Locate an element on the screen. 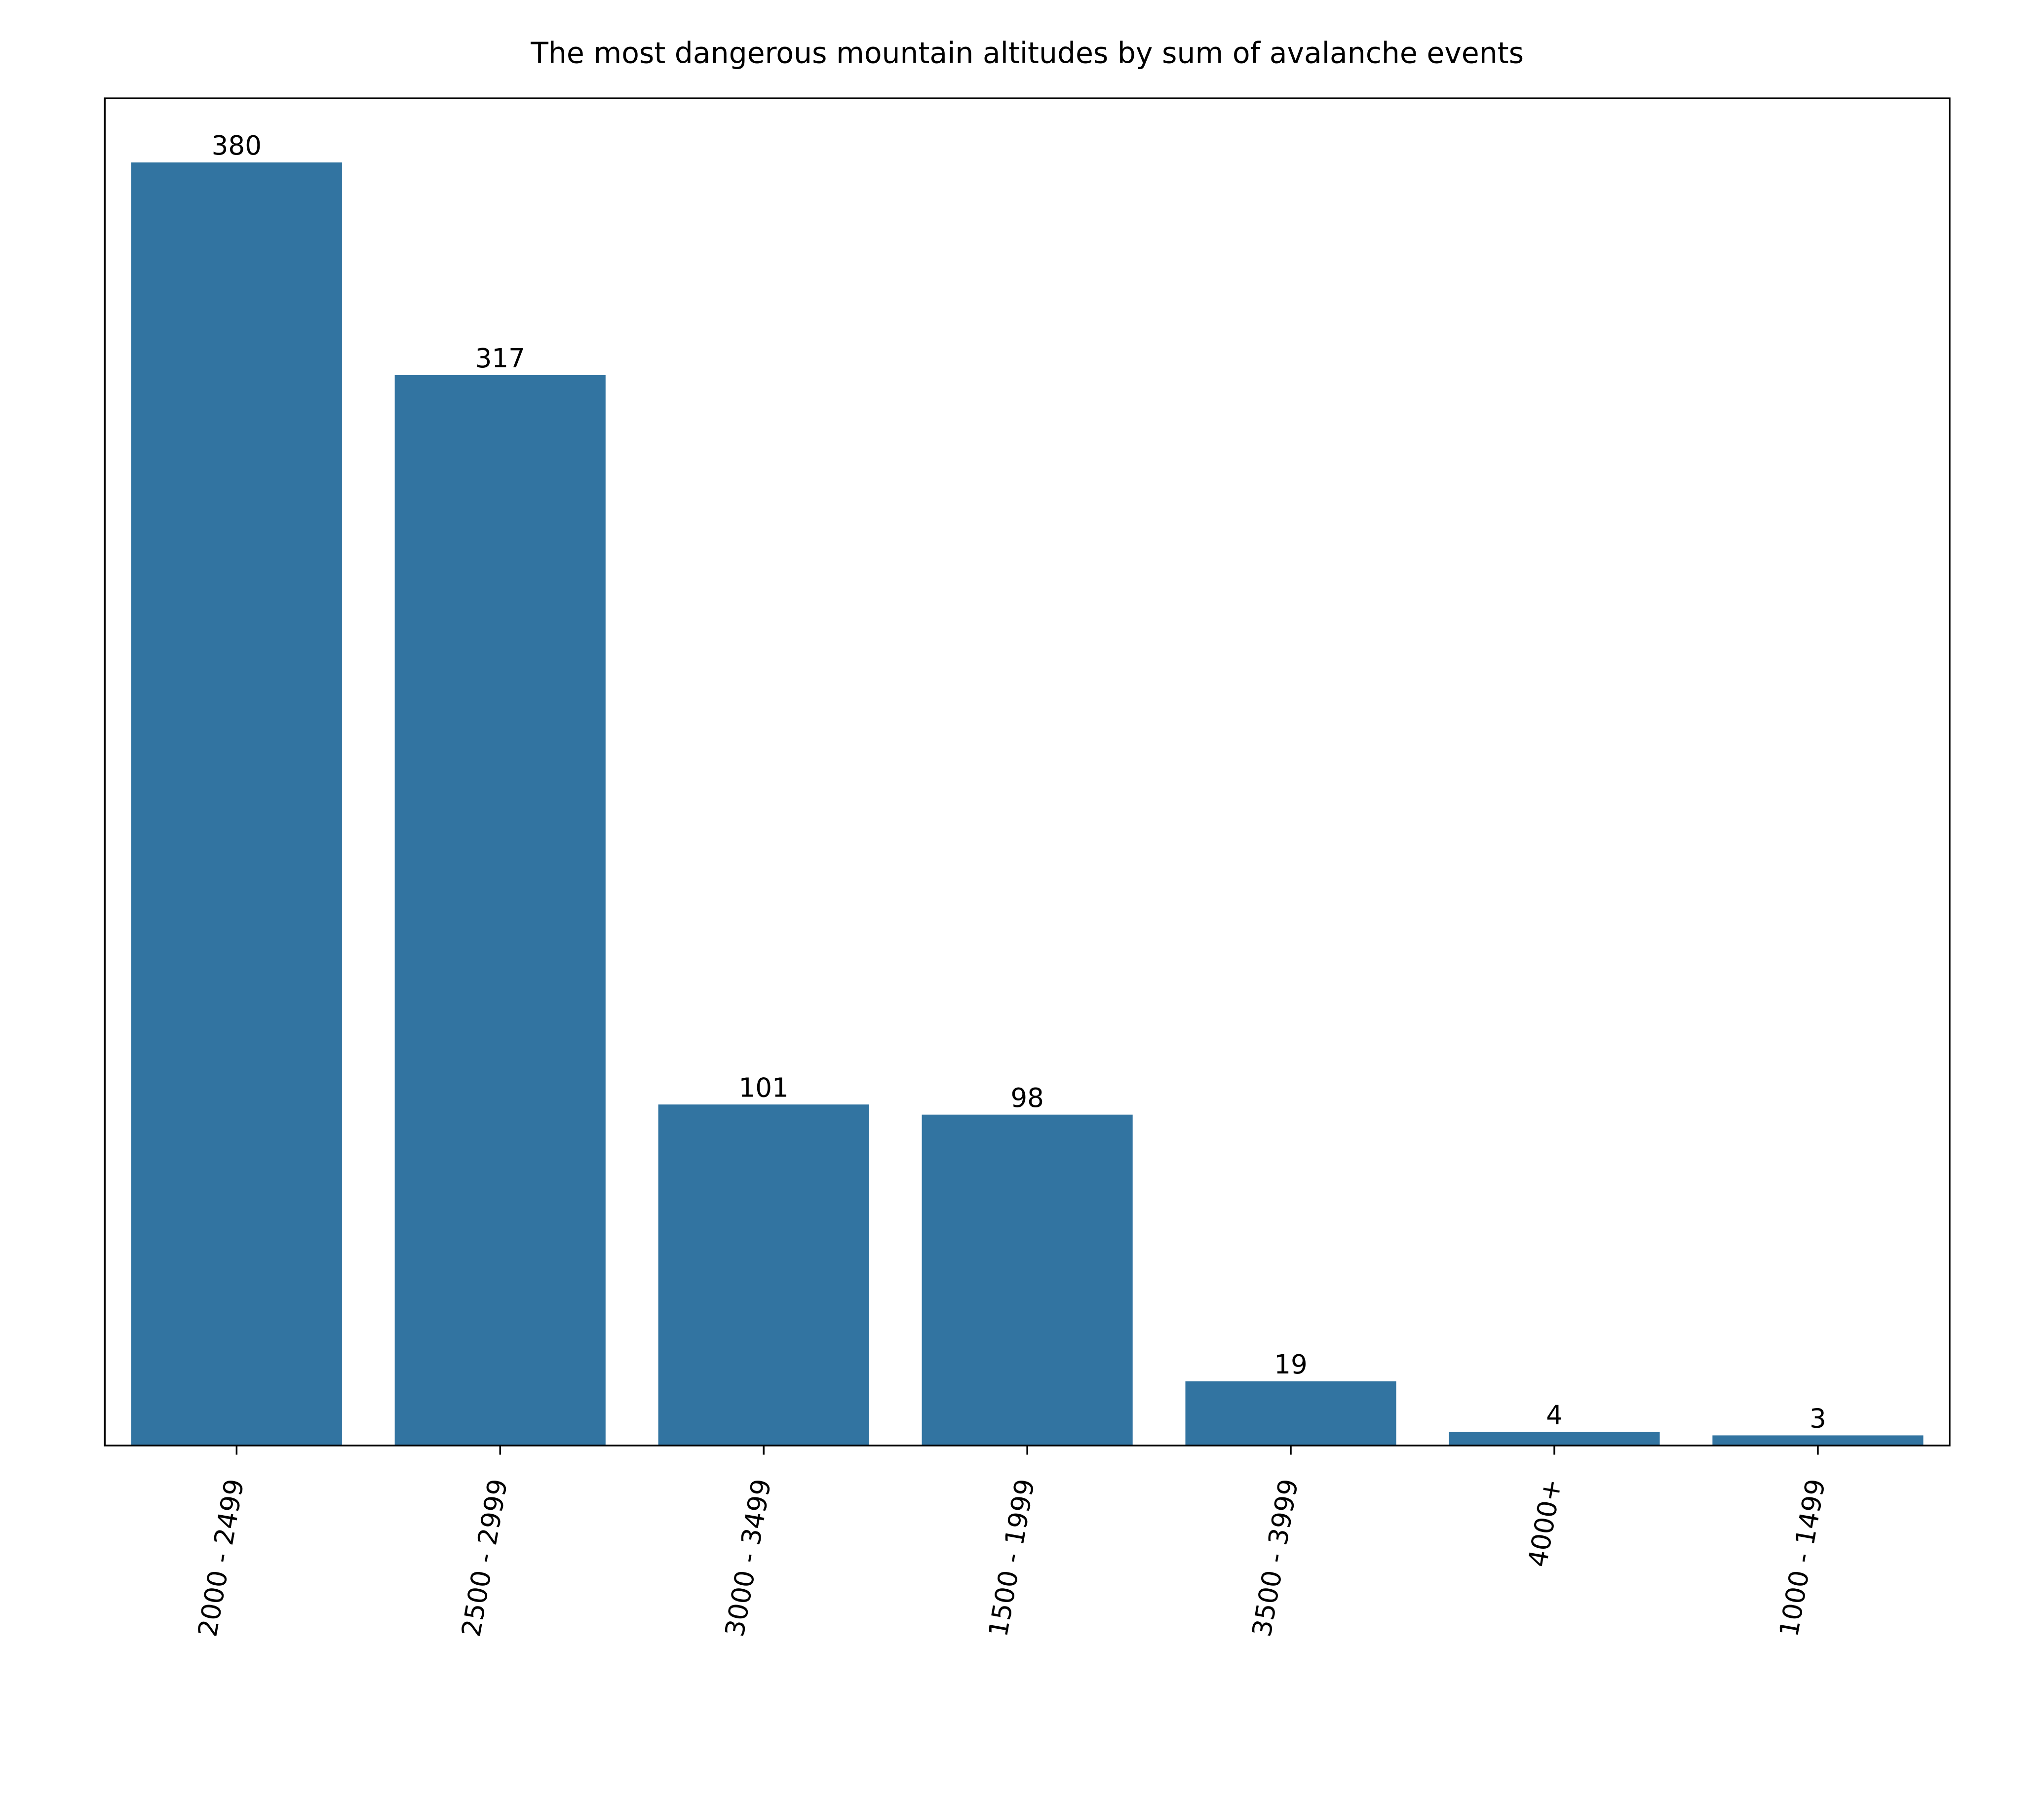 This screenshot has height=1802, width=2044. value-label: 19 is located at coordinates (1291, 1364).